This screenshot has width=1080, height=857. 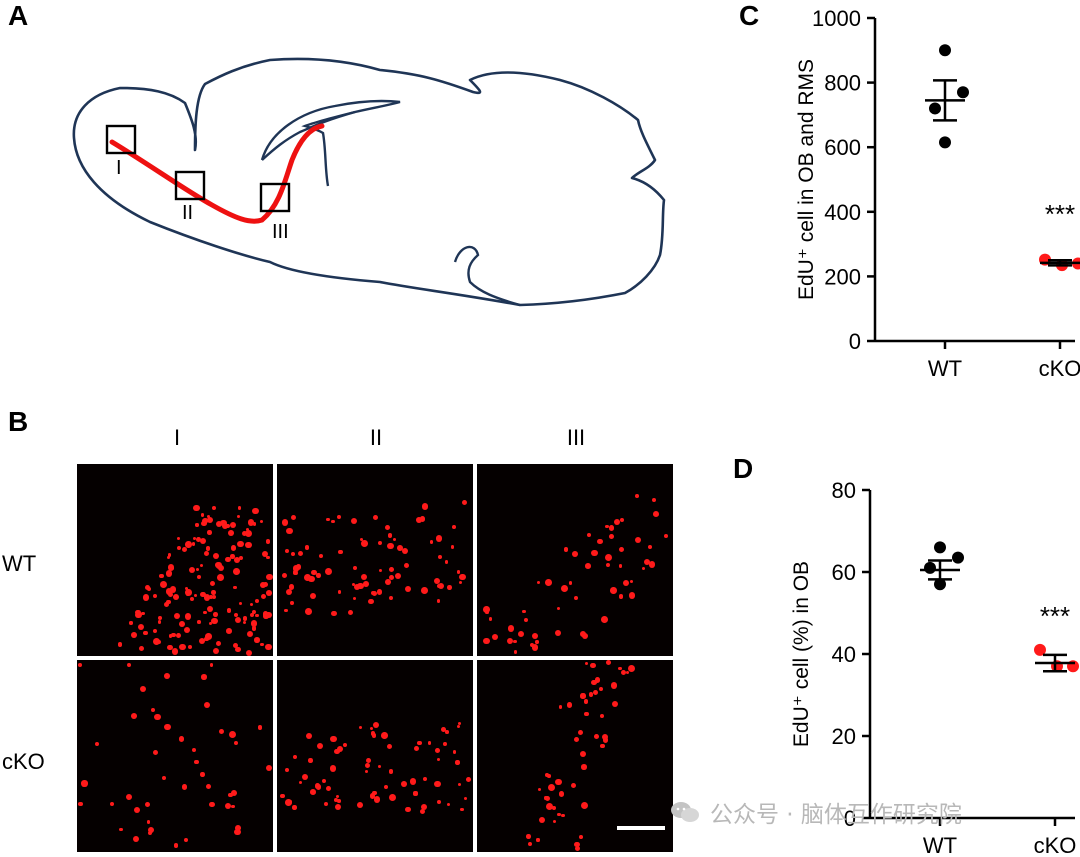 What do you see at coordinates (175, 560) in the screenshot?
I see `micrograph-wt-i` at bounding box center [175, 560].